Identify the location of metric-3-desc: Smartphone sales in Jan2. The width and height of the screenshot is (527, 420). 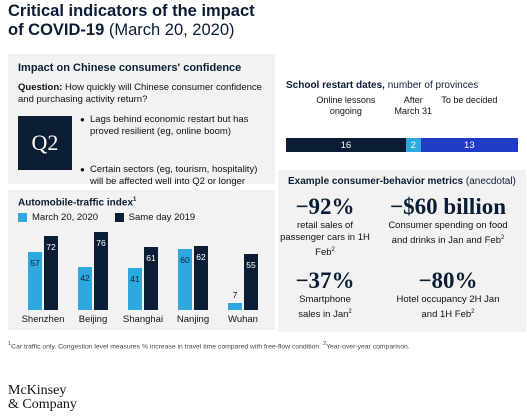
(325, 307).